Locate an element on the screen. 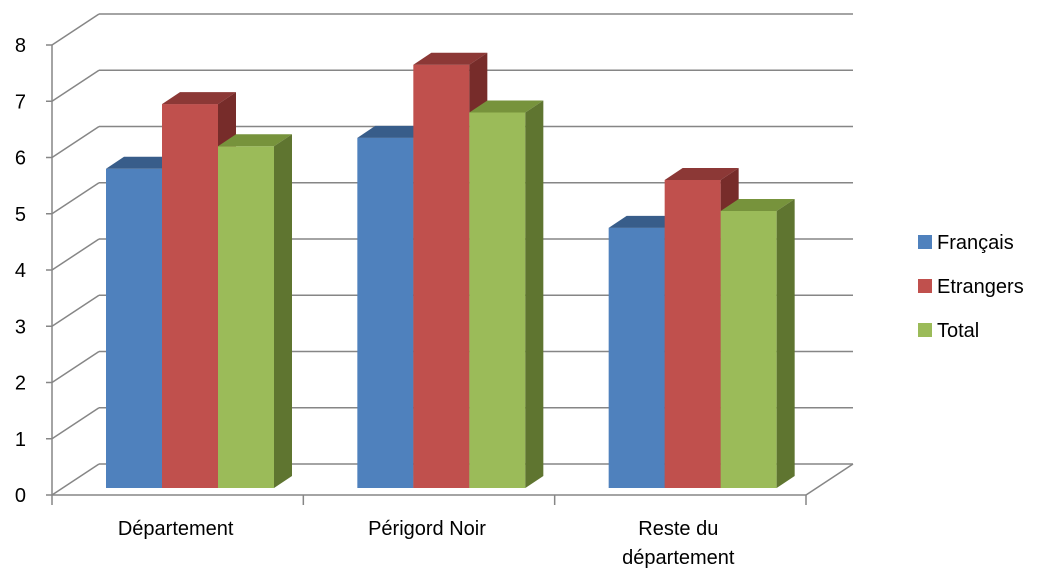 Image resolution: width=1054 pixels, height=573 pixels. legend-label: Etrangers is located at coordinates (980, 287).